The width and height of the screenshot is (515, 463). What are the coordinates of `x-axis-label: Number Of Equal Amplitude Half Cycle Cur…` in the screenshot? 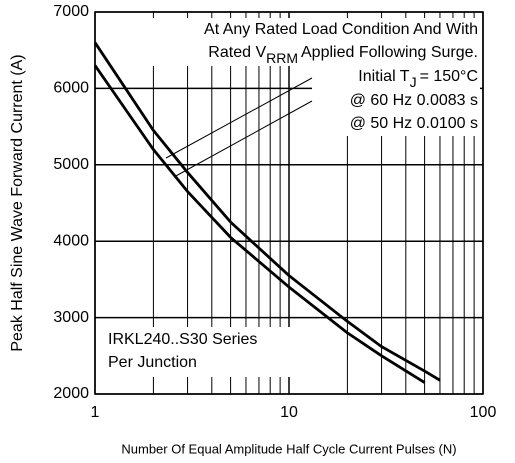 It's located at (288, 448).